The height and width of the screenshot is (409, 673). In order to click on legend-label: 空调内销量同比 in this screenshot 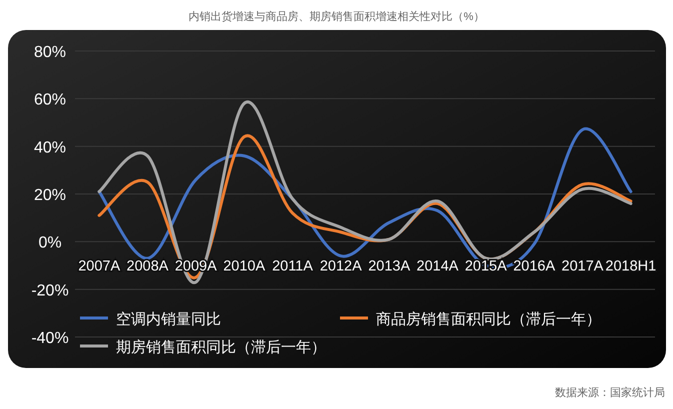, I will do `click(168, 319)`.